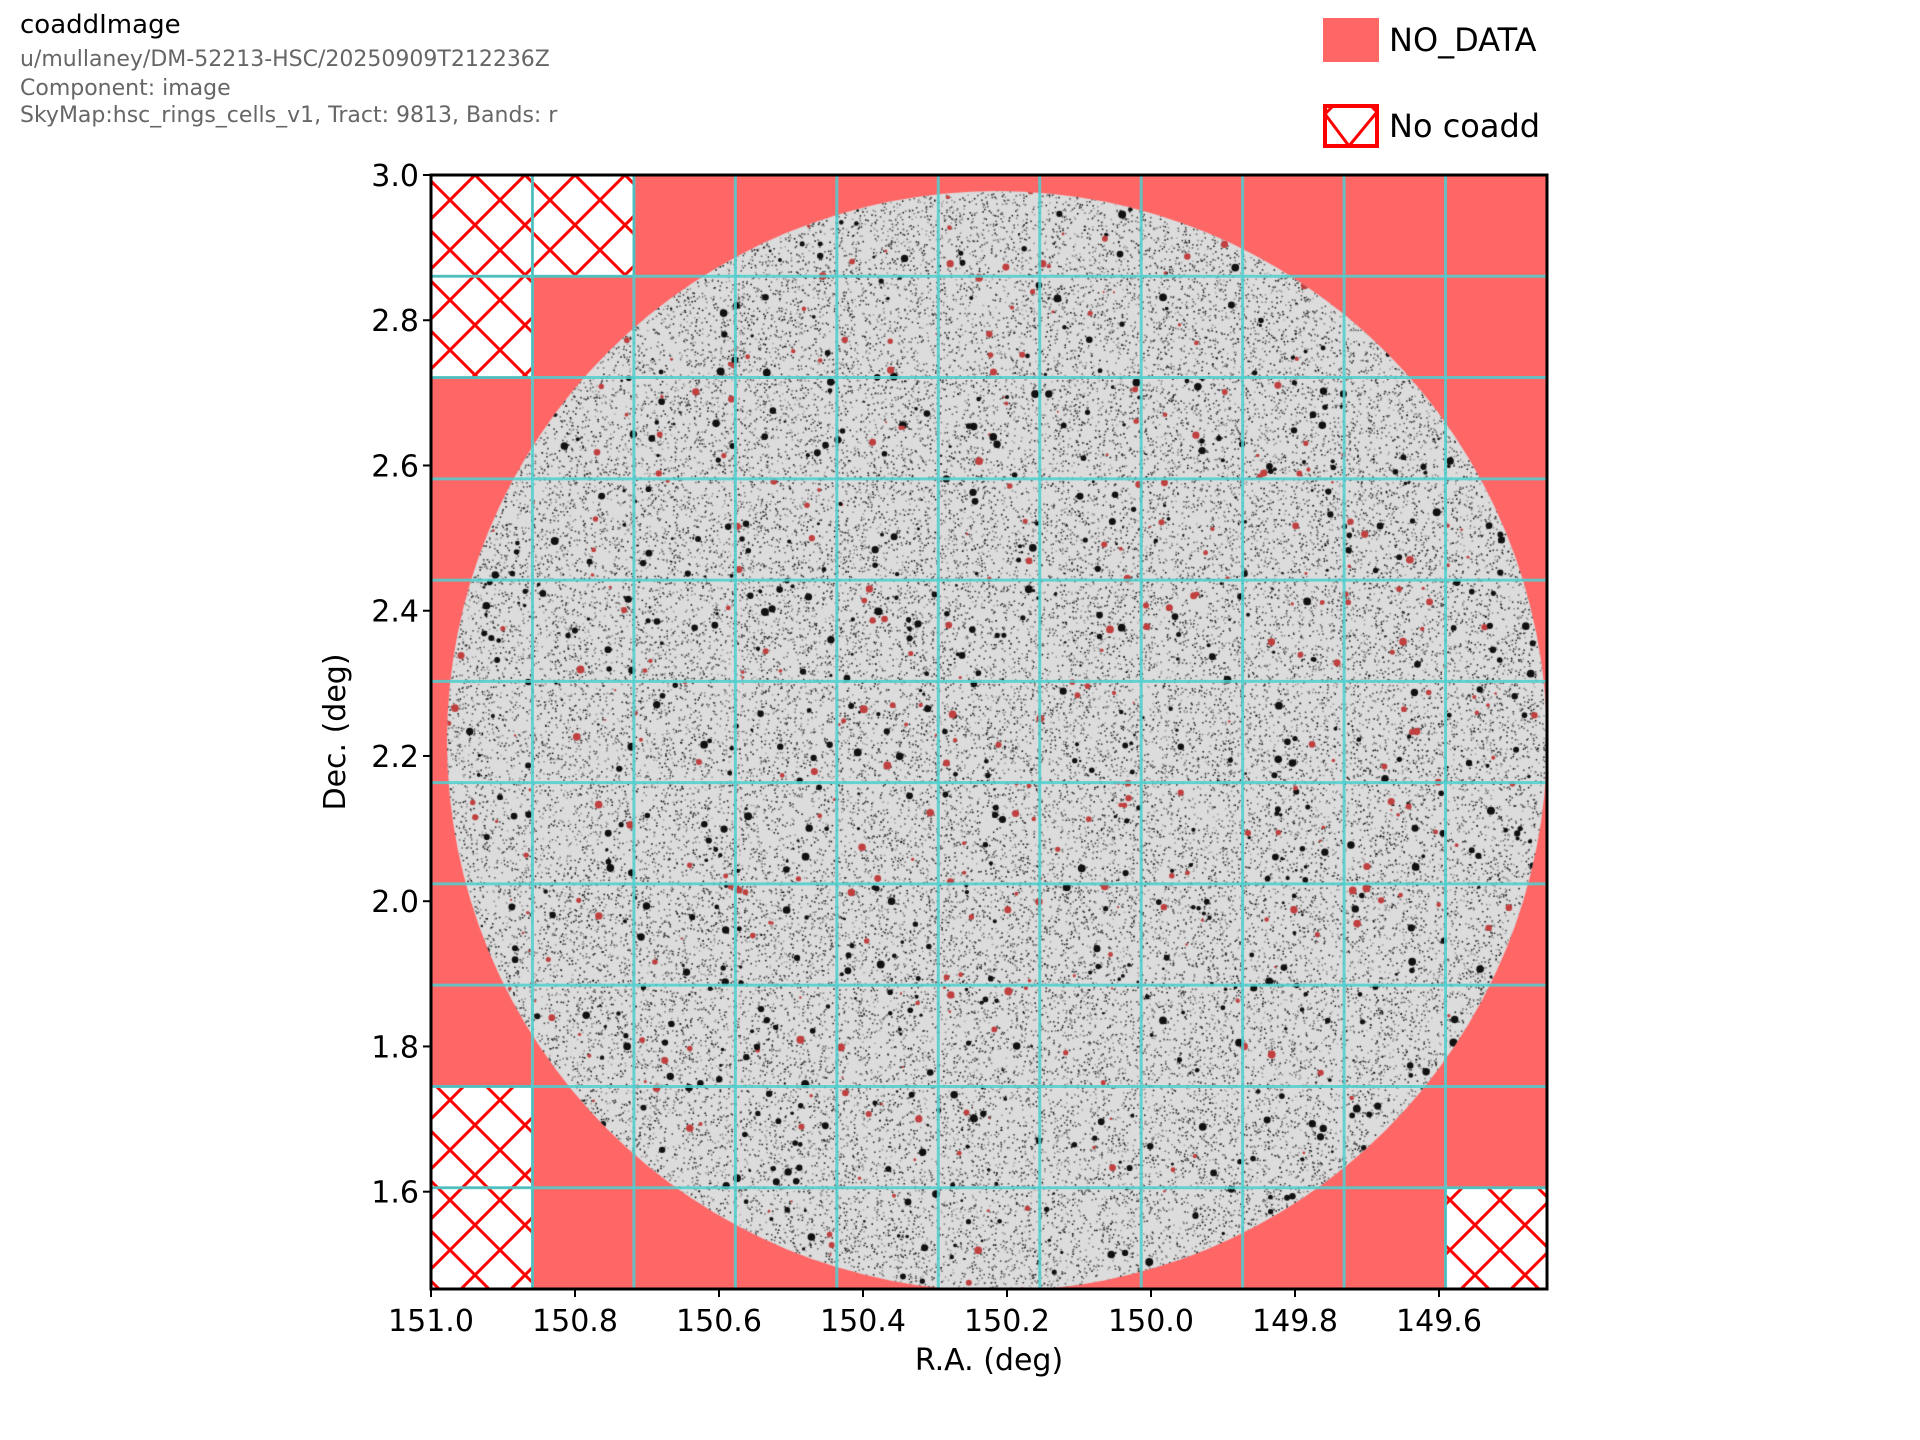 This screenshot has height=1440, width=1920. I want to click on y-tick-label: 1.8, so click(395, 1047).